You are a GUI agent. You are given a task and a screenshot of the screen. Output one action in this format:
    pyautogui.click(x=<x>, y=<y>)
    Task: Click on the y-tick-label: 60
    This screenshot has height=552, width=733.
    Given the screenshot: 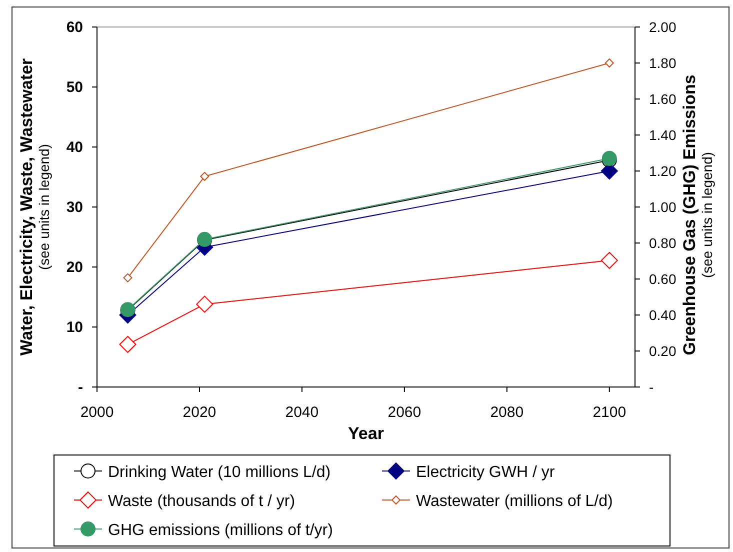 What is the action you would take?
    pyautogui.click(x=74, y=27)
    